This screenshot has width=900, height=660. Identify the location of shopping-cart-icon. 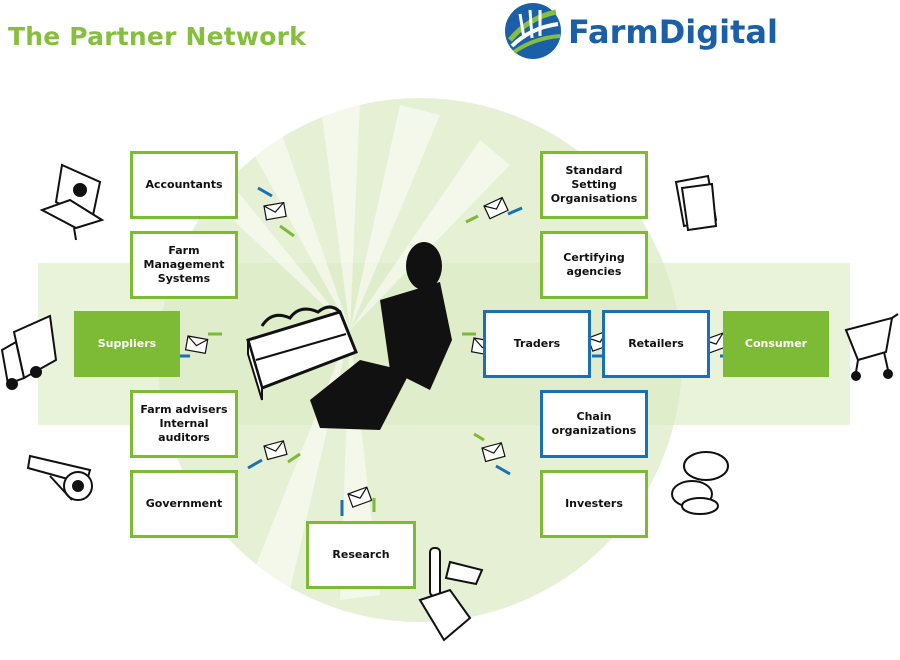
(871, 347).